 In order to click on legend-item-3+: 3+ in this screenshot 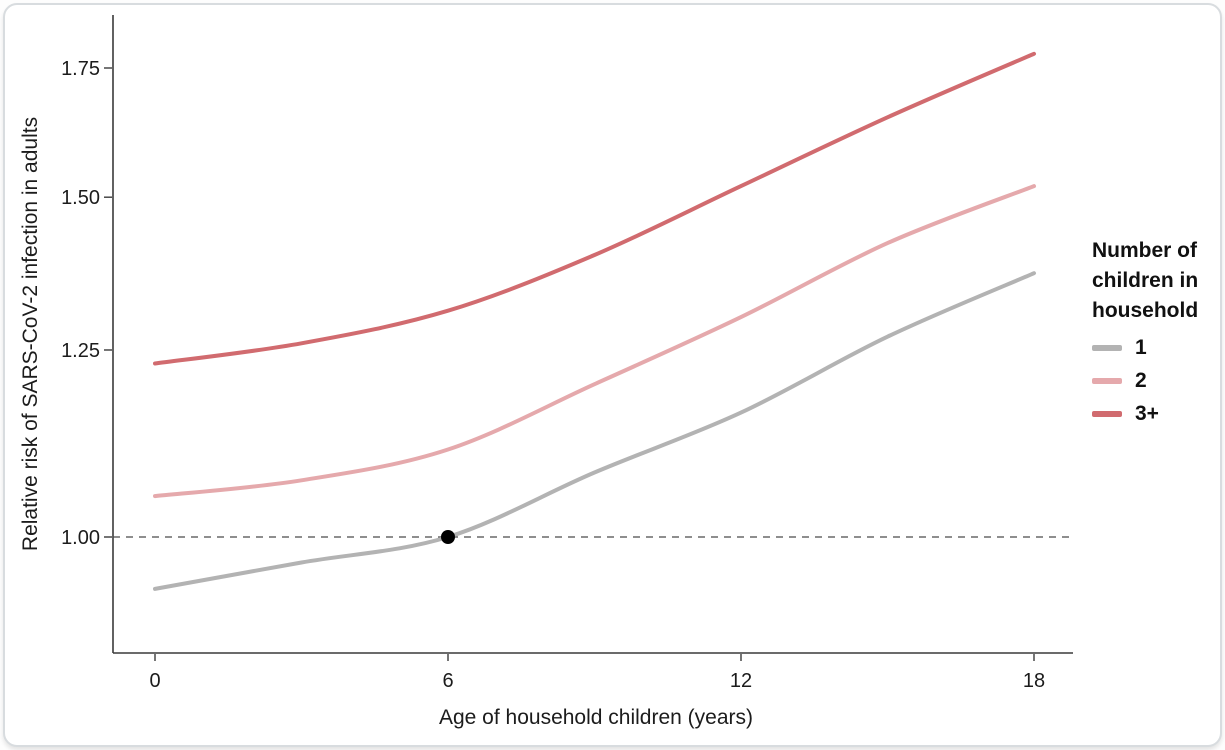, I will do `click(1158, 413)`.